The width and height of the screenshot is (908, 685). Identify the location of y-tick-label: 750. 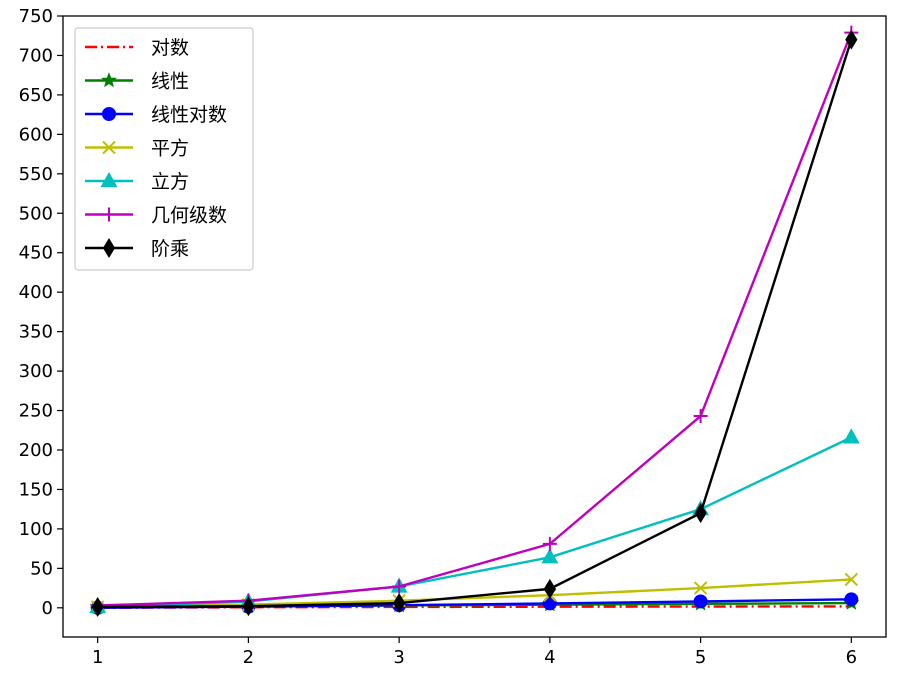
(36, 16).